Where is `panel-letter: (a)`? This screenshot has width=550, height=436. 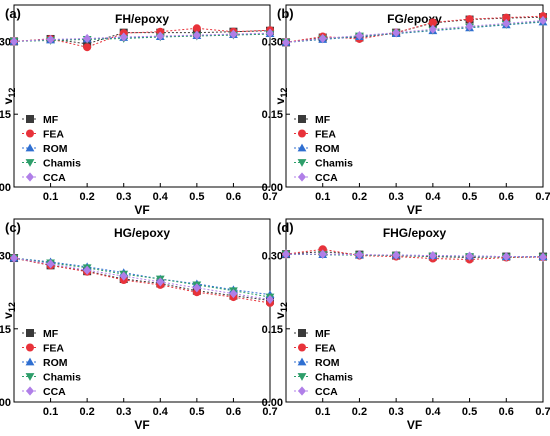
panel-letter: (a) is located at coordinates (13, 13).